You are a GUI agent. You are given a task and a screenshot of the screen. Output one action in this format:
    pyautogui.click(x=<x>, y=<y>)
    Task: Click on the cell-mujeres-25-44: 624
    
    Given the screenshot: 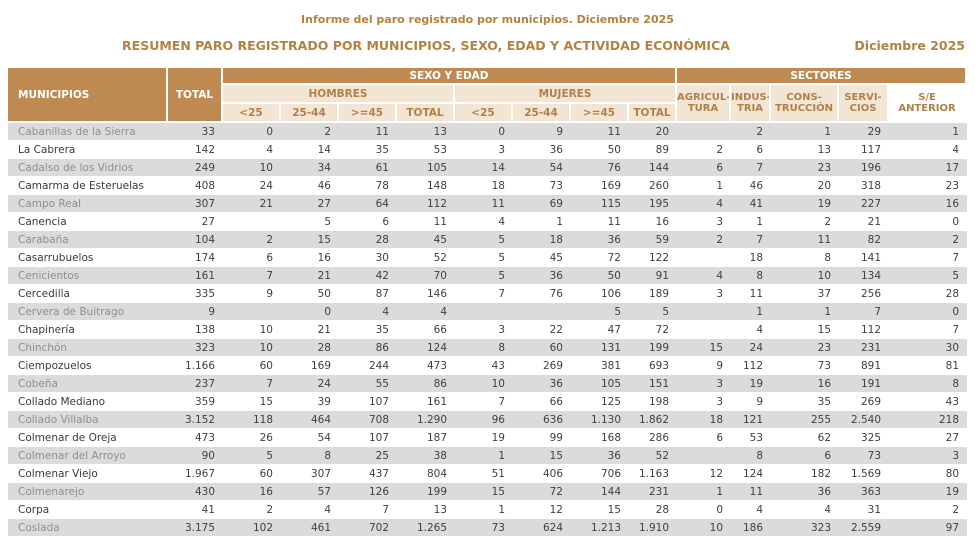 What is the action you would take?
    pyautogui.click(x=542, y=528)
    